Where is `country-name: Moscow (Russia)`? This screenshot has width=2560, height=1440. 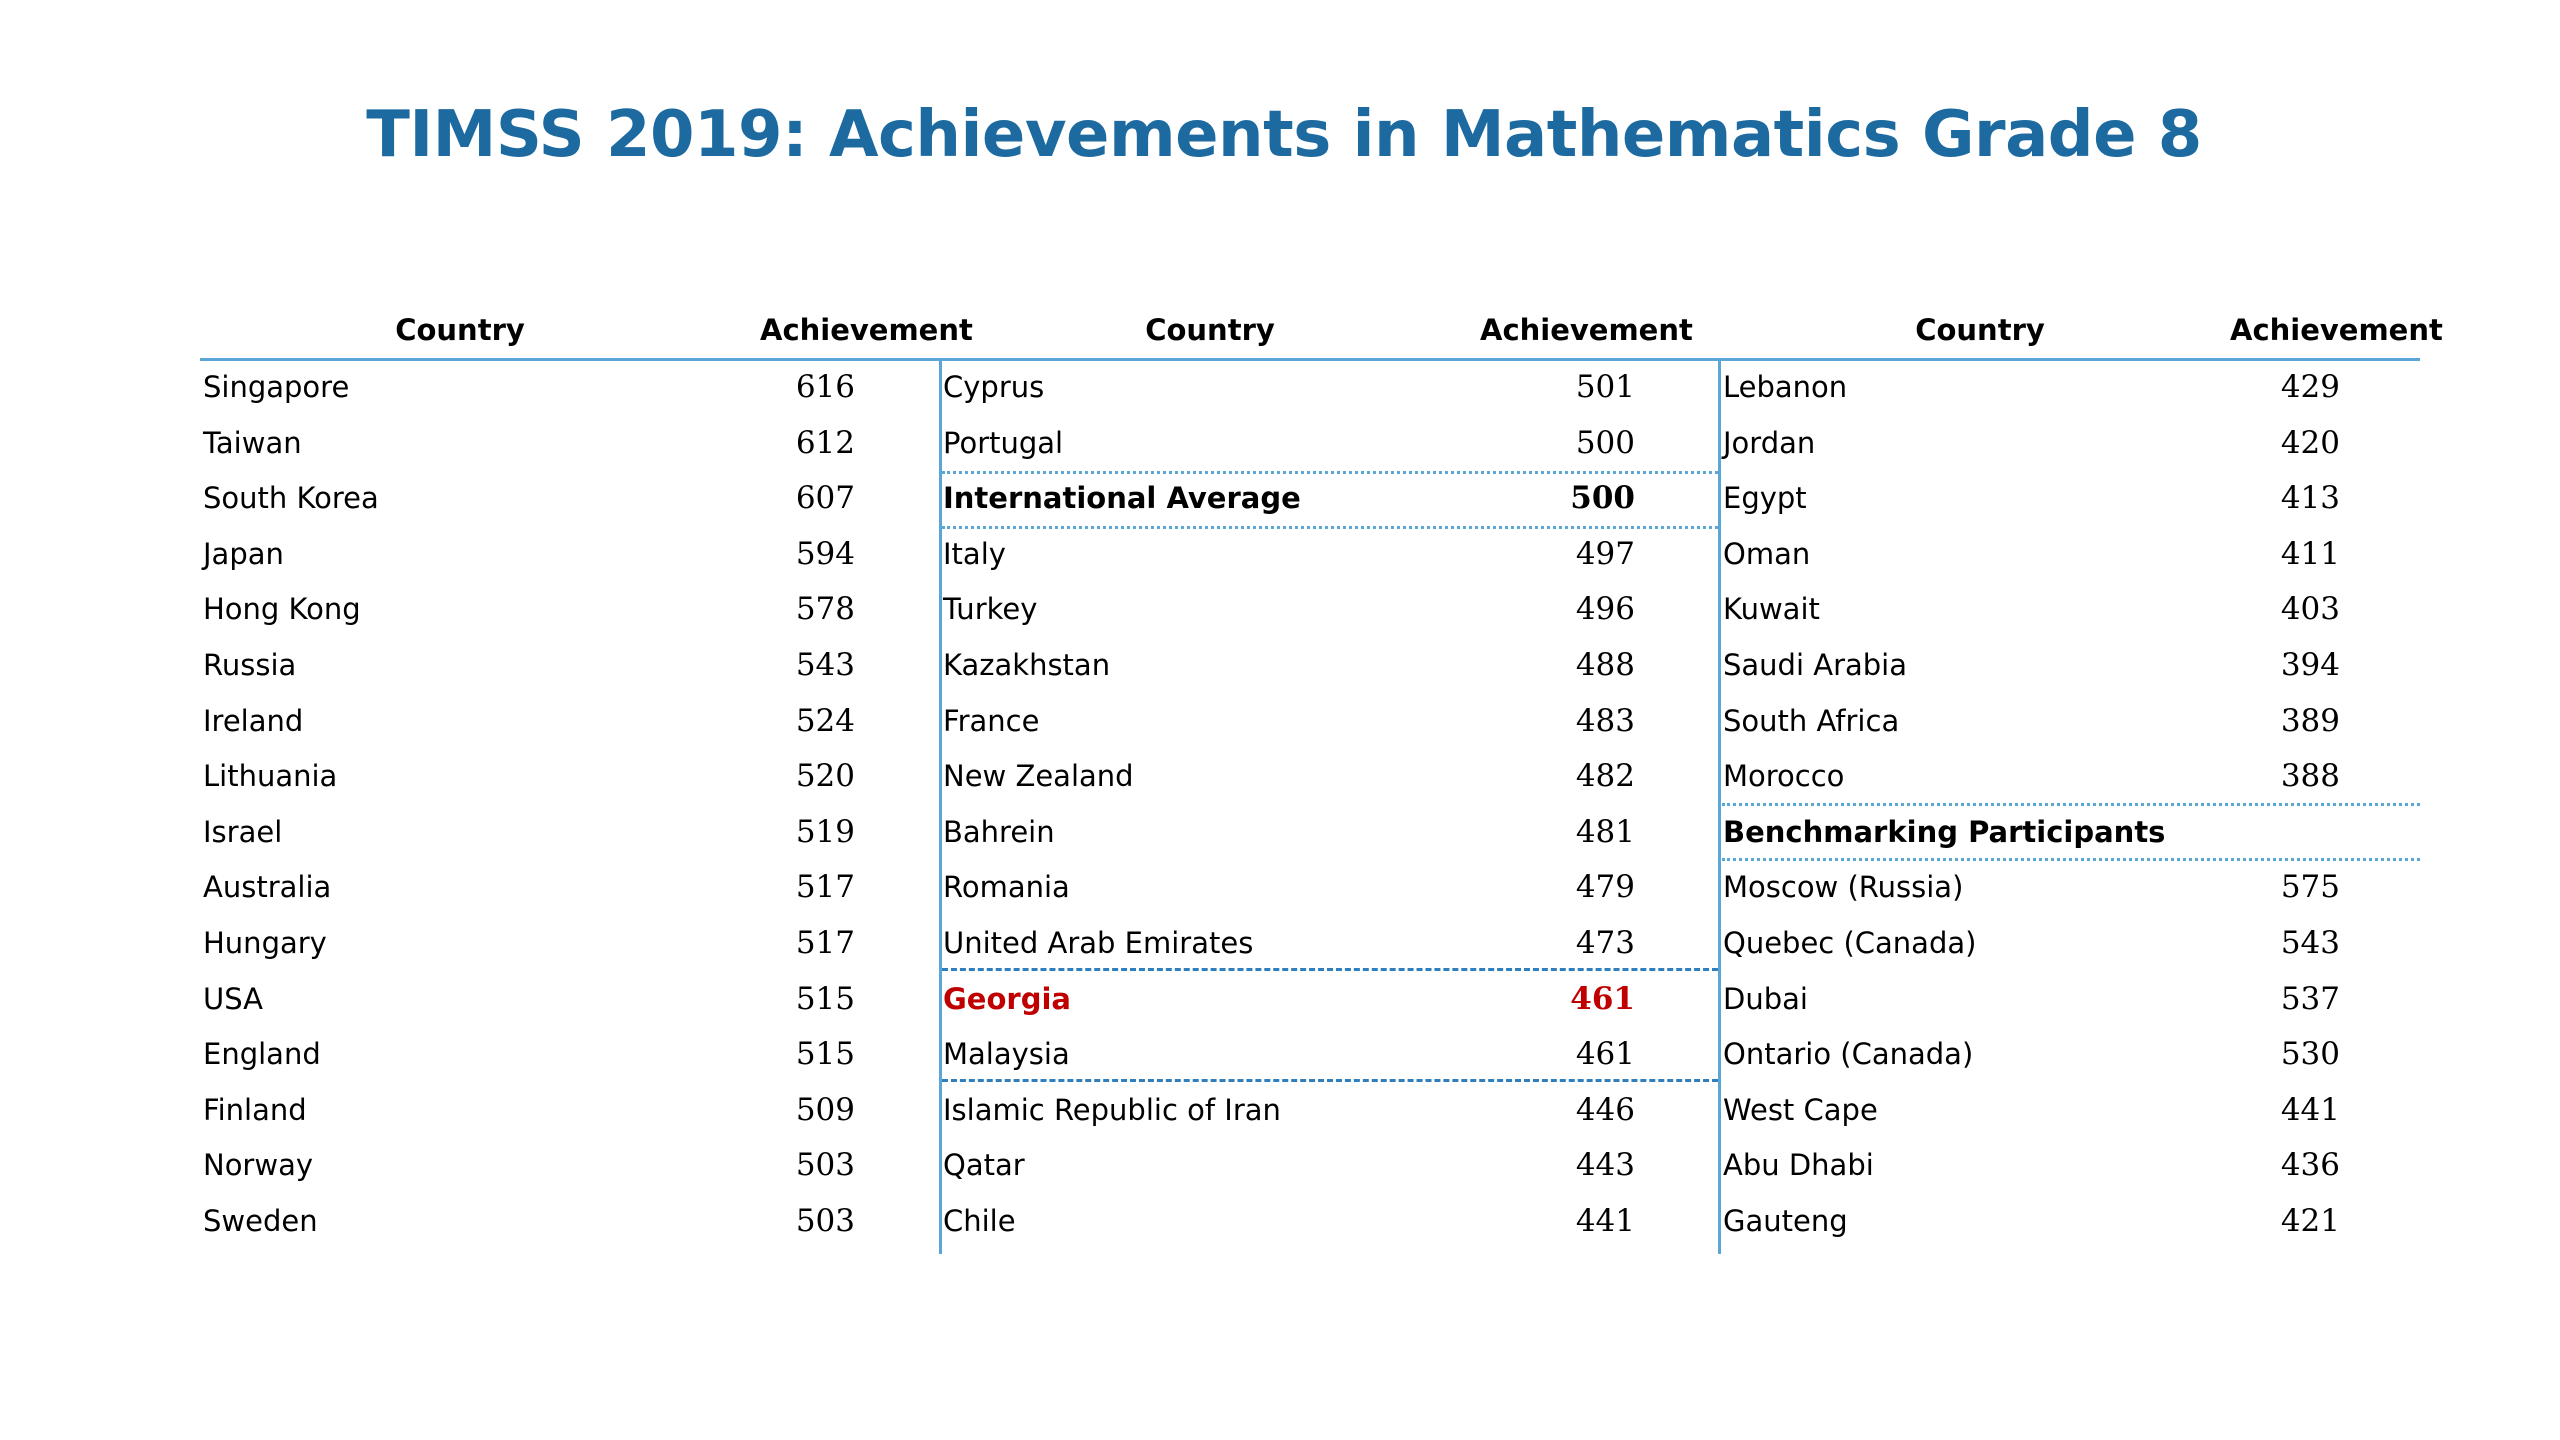 country-name: Moscow (Russia) is located at coordinates (1843, 887).